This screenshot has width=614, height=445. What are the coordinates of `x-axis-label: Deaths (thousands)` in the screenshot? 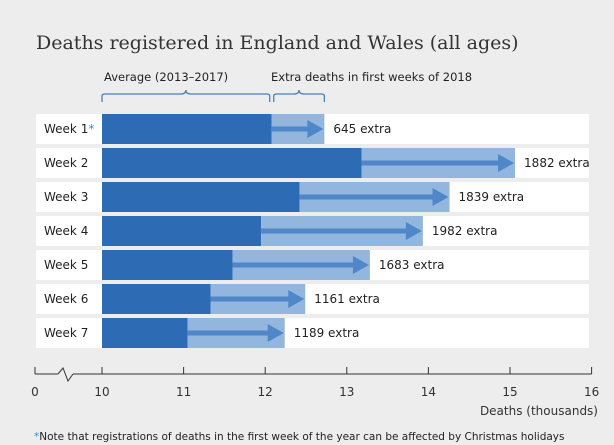 It's located at (539, 411).